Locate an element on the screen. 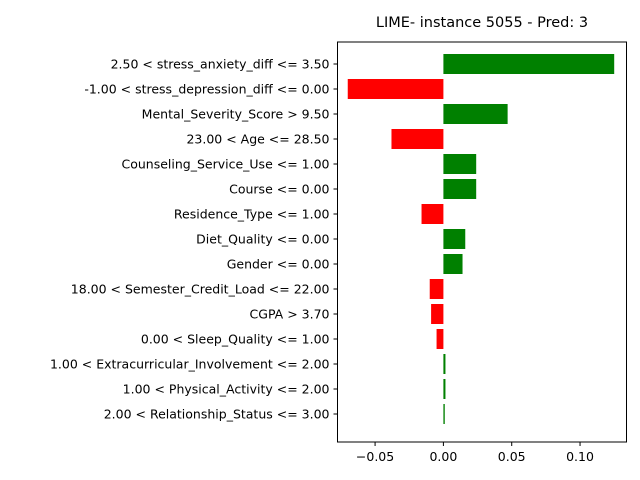 The width and height of the screenshot is (640, 480). x-tick-label: 0.00 is located at coordinates (443, 456).